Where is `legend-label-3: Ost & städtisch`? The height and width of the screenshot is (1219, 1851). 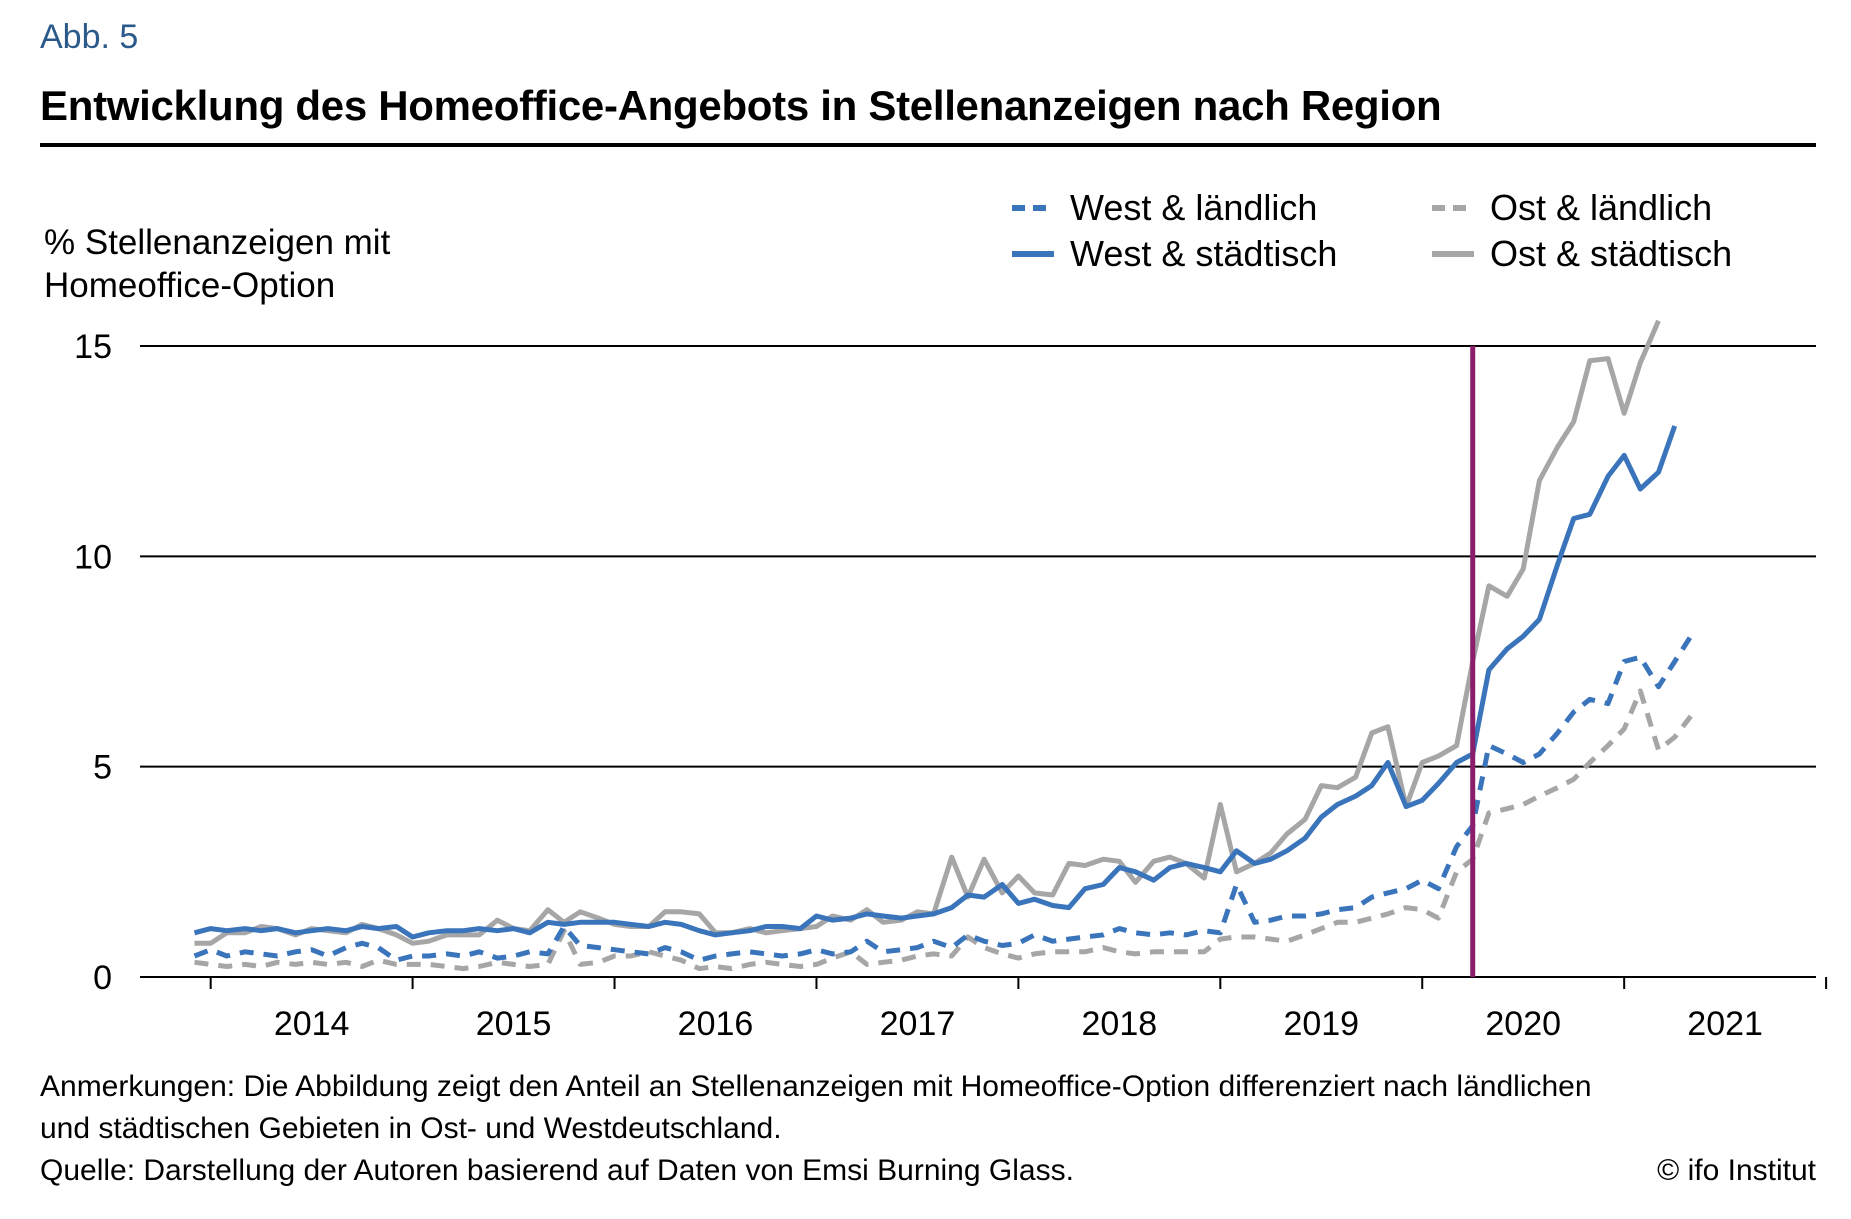 legend-label-3: Ost & städtisch is located at coordinates (1611, 253).